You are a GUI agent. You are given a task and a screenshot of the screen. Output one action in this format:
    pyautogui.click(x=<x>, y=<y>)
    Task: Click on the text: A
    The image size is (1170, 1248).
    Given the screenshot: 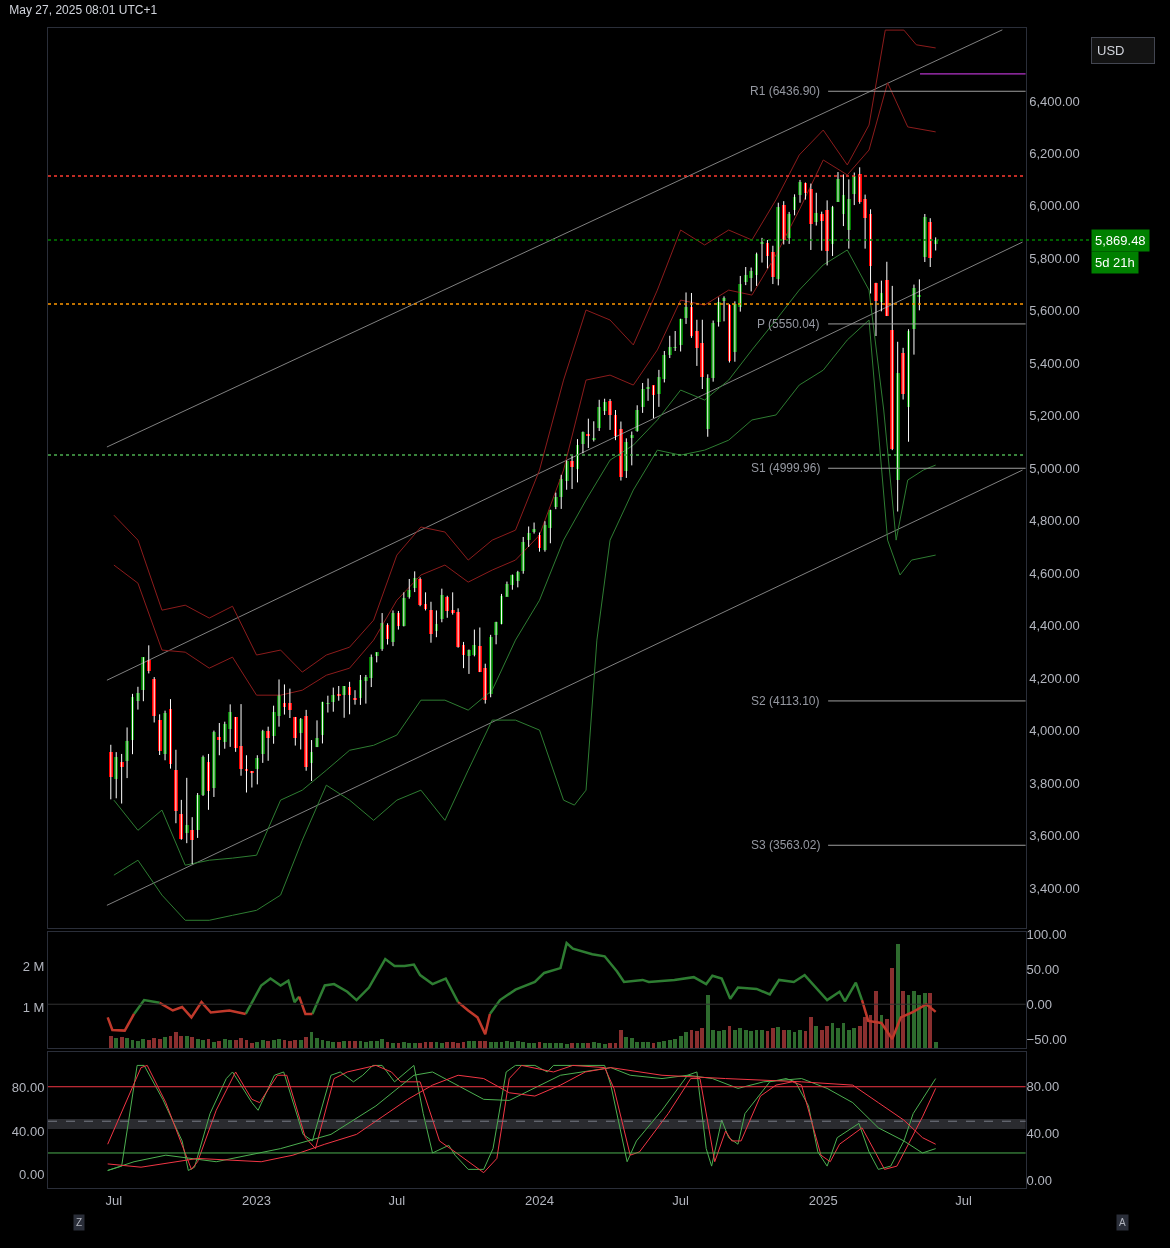 What is the action you would take?
    pyautogui.click(x=1122, y=1222)
    